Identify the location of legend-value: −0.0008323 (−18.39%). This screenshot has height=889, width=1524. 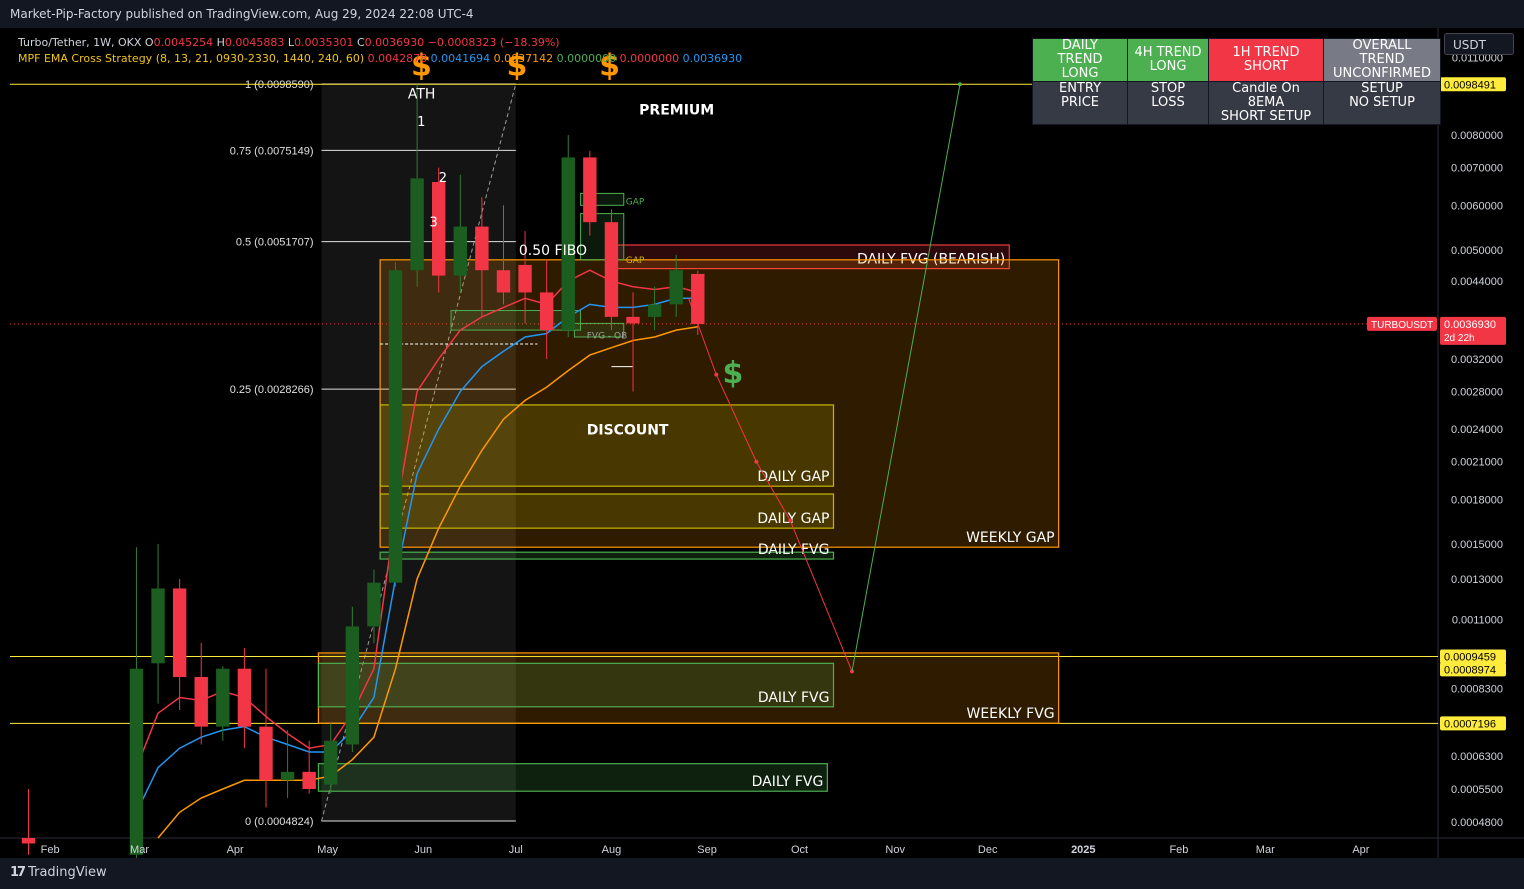
(493, 42).